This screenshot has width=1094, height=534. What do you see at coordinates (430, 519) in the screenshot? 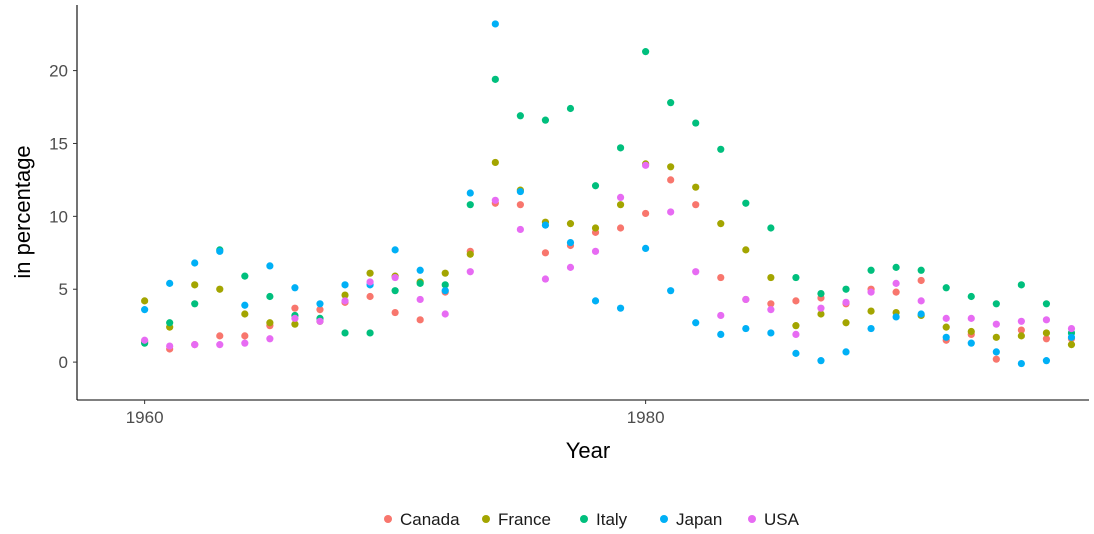
I see `legend-label: Canada` at bounding box center [430, 519].